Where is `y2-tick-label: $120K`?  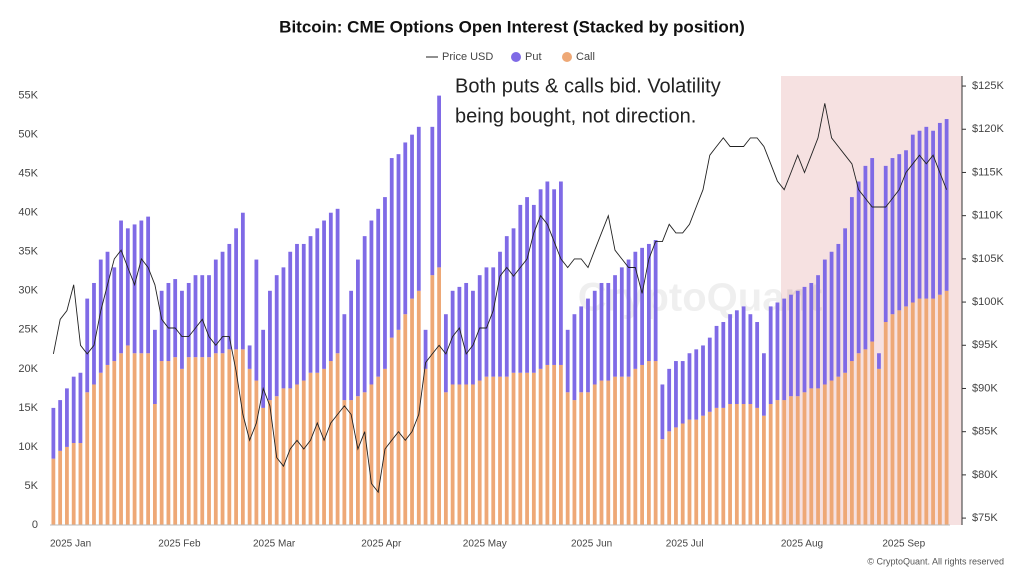
y2-tick-label: $120K is located at coordinates (988, 129).